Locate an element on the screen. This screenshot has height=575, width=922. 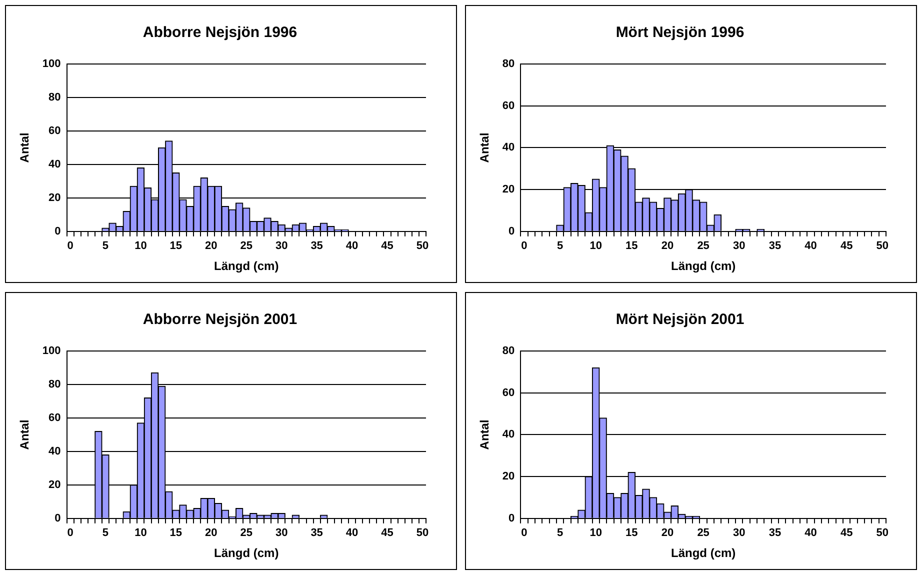
chart-title: Abborre Nejsjön 2001 is located at coordinates (220, 319).